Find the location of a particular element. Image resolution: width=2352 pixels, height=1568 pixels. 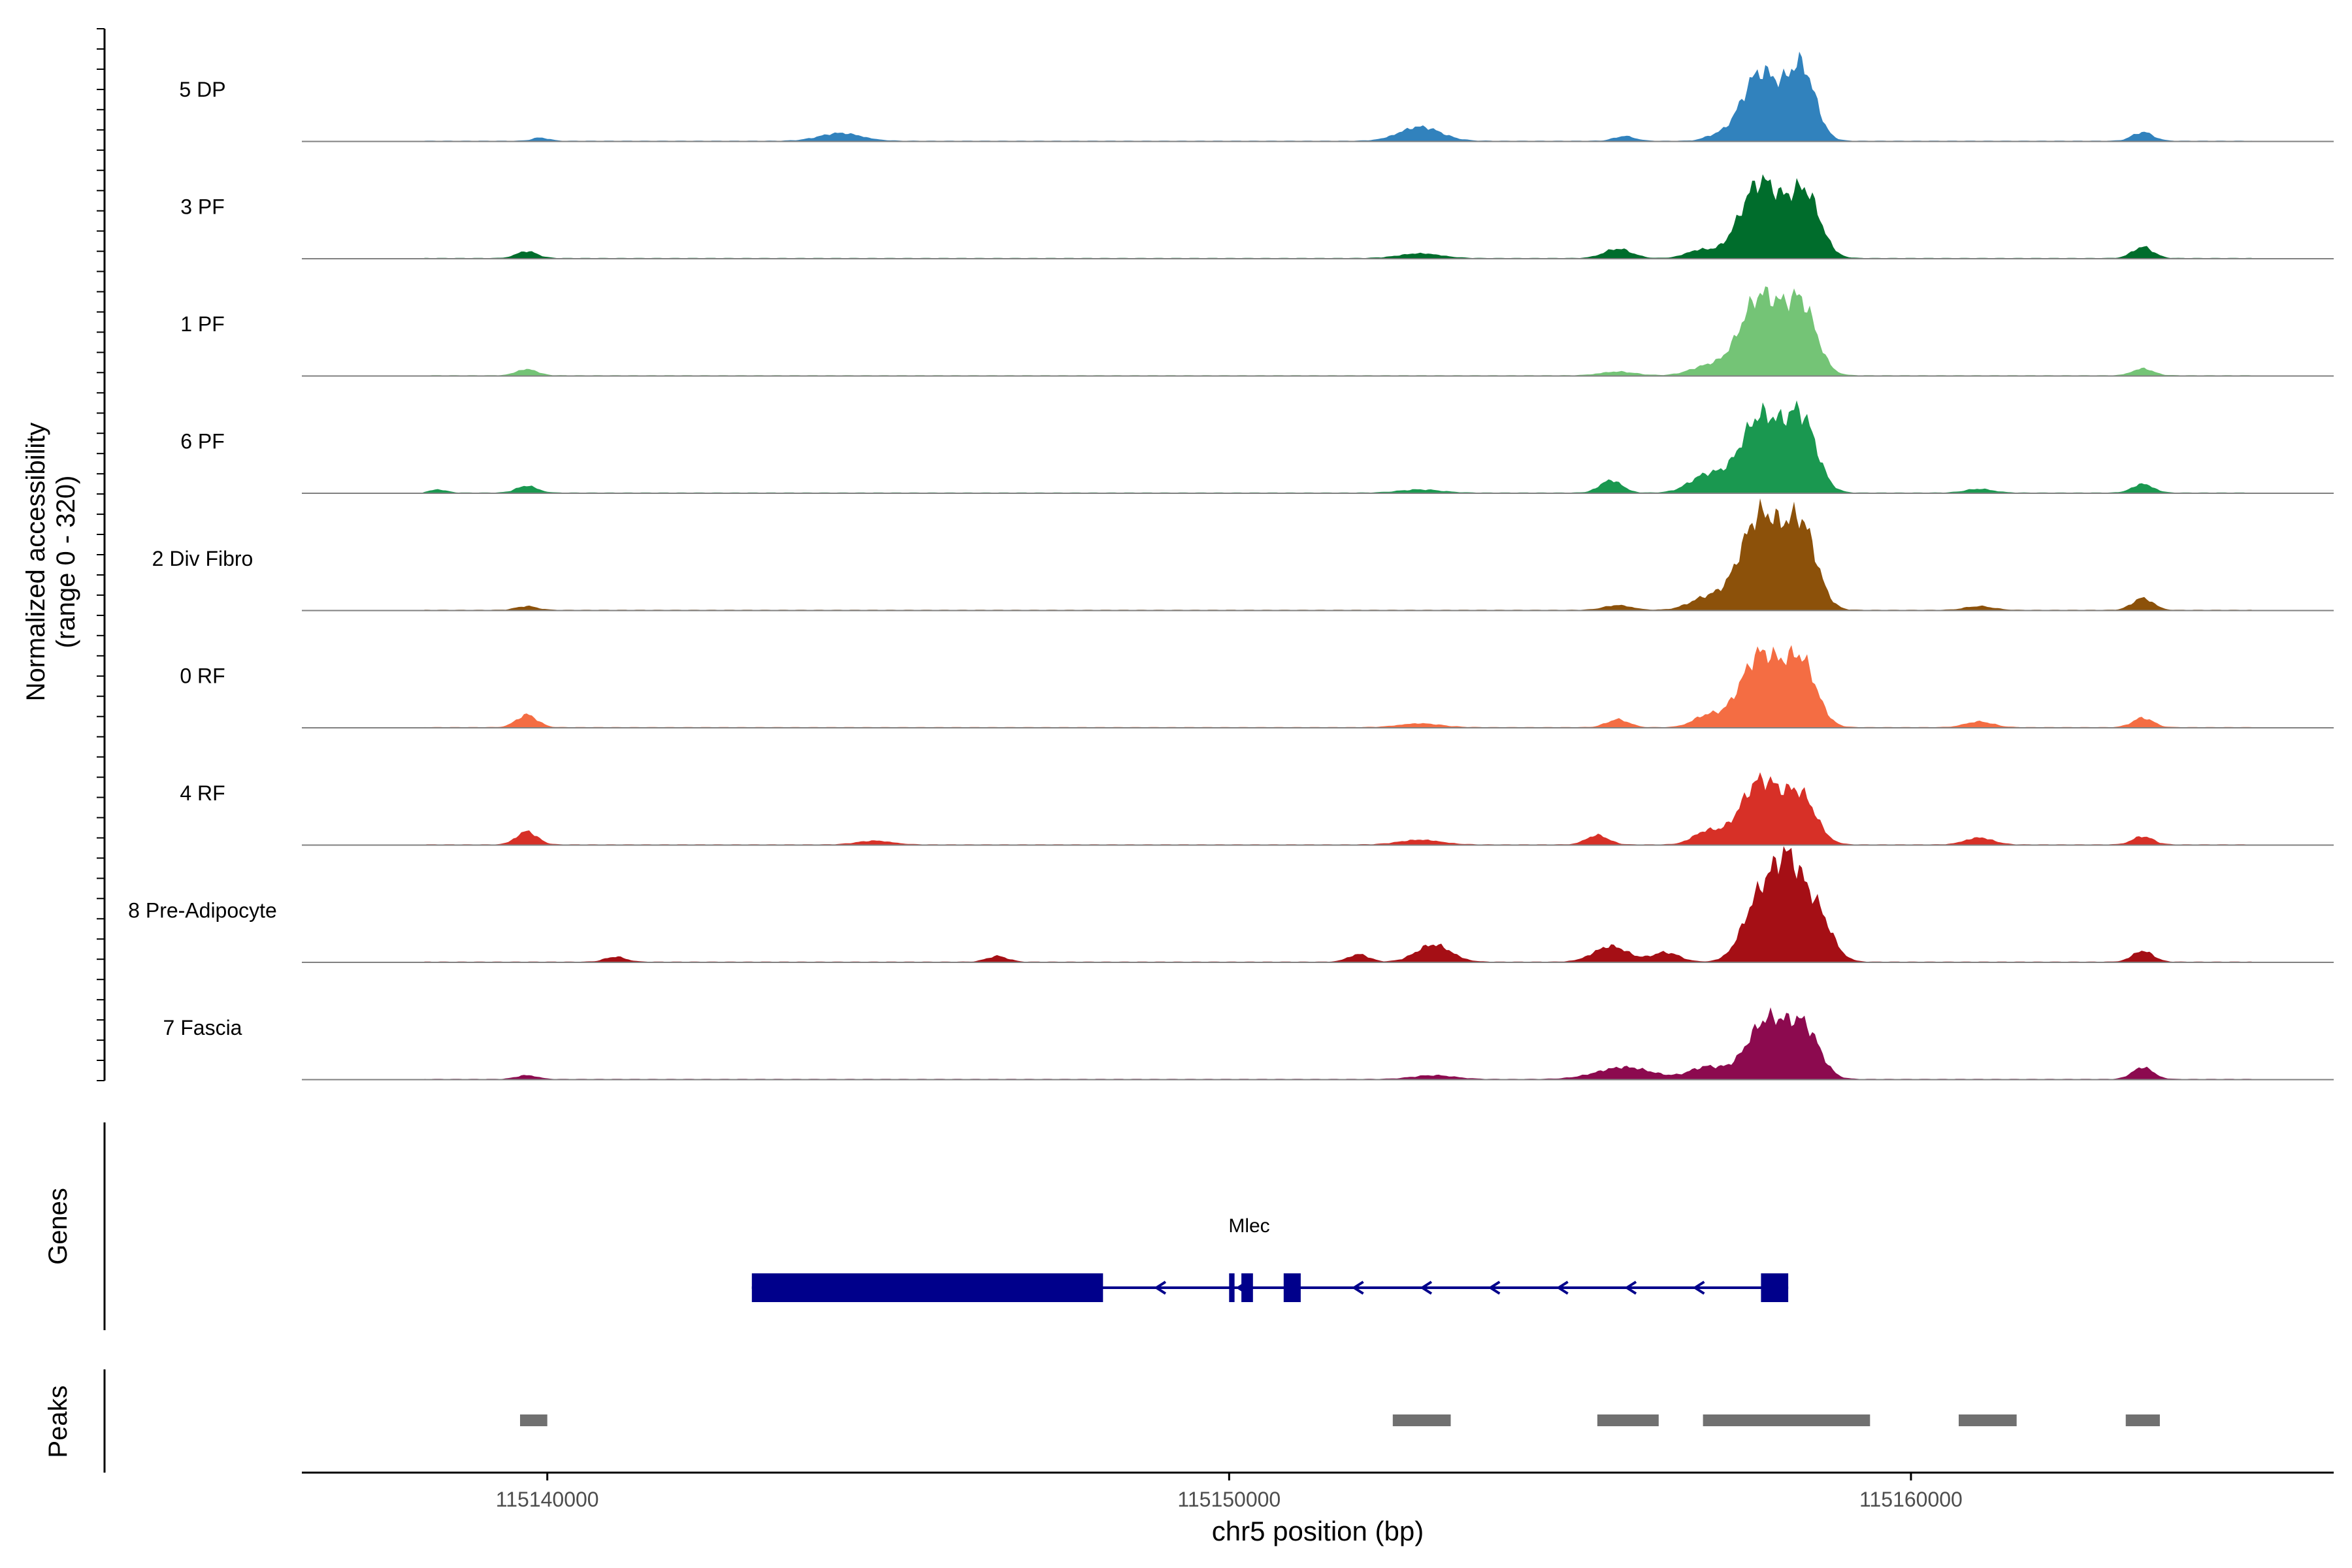

track-label: 5 DP is located at coordinates (202, 89).